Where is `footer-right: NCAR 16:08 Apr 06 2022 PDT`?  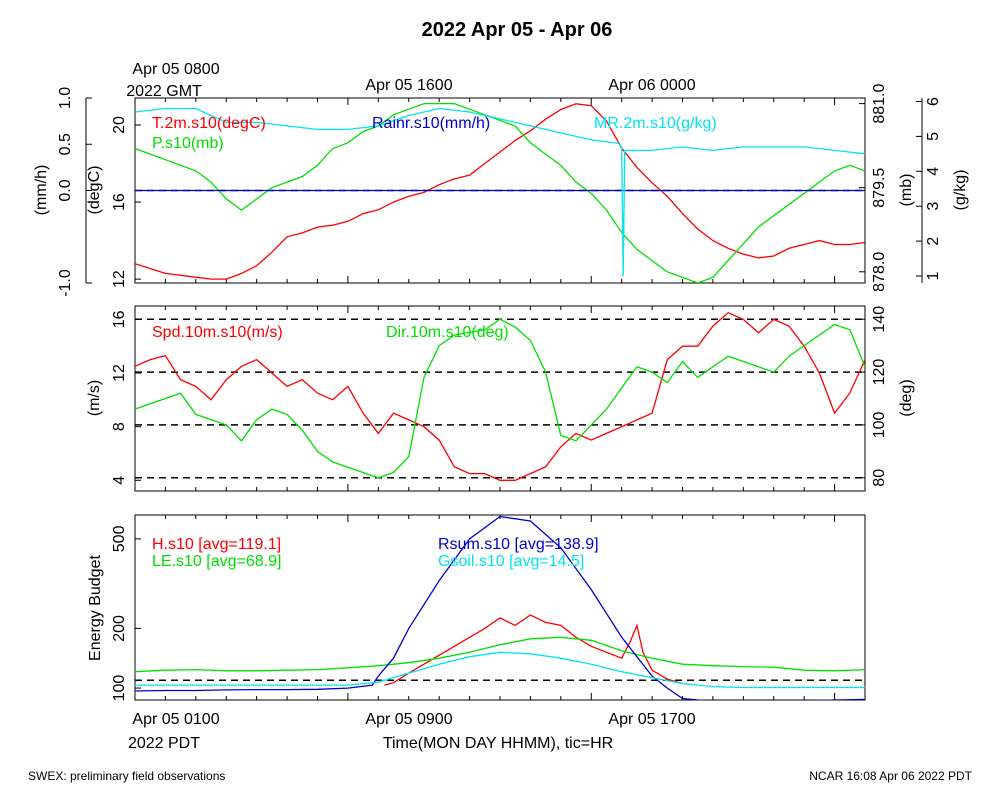 footer-right: NCAR 16:08 Apr 06 2022 PDT is located at coordinates (890, 776).